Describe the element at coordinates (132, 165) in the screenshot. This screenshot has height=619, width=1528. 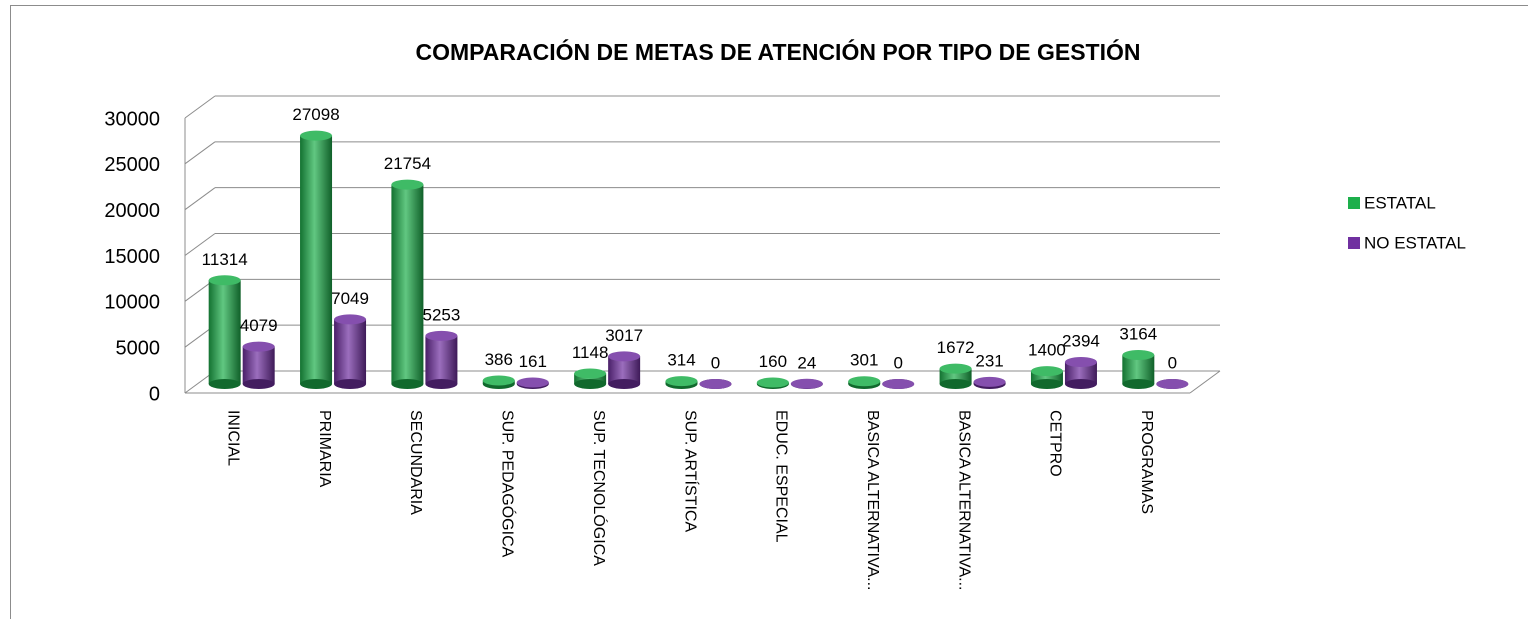
I see `y-tick-label: 25000` at that location.